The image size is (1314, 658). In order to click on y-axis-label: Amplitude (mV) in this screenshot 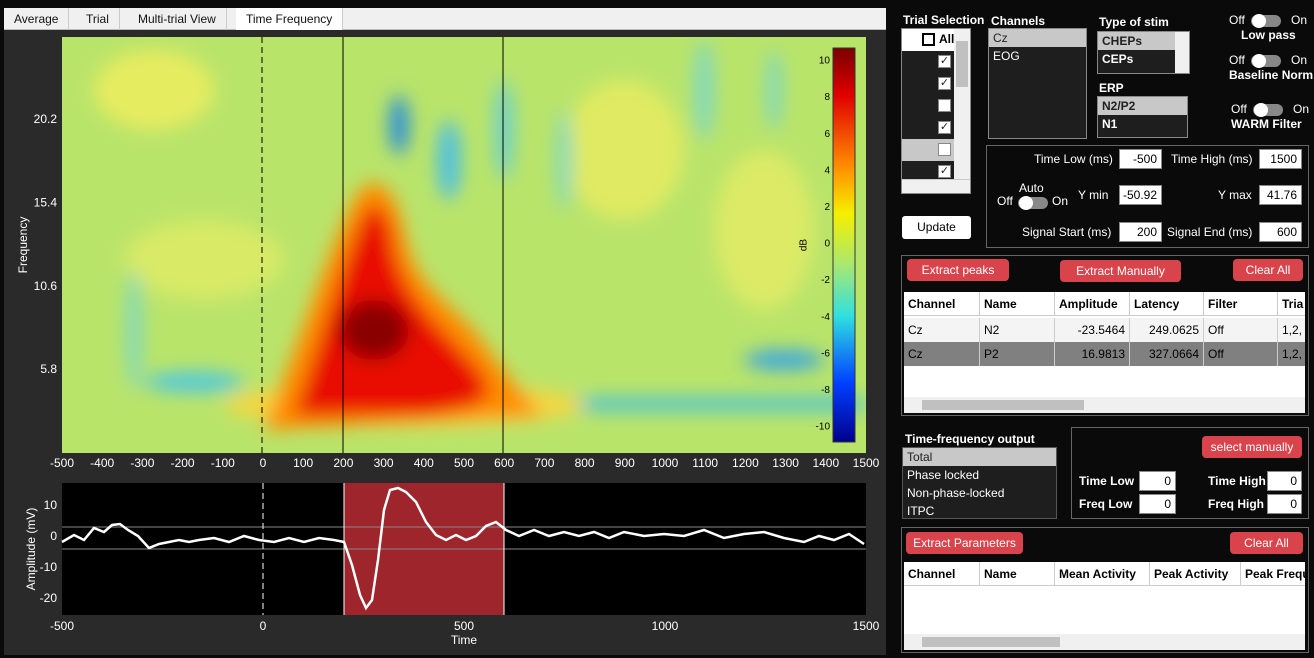, I will do `click(31, 549)`.